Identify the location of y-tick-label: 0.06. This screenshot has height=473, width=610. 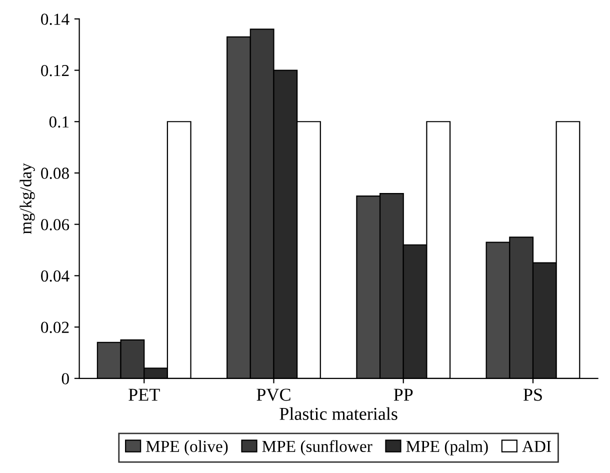
(55, 224).